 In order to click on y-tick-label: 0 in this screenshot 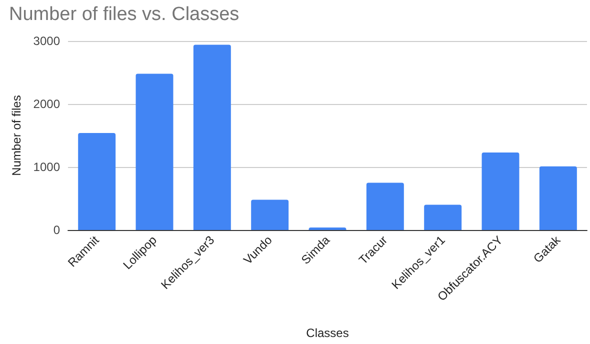, I will do `click(56, 230)`.